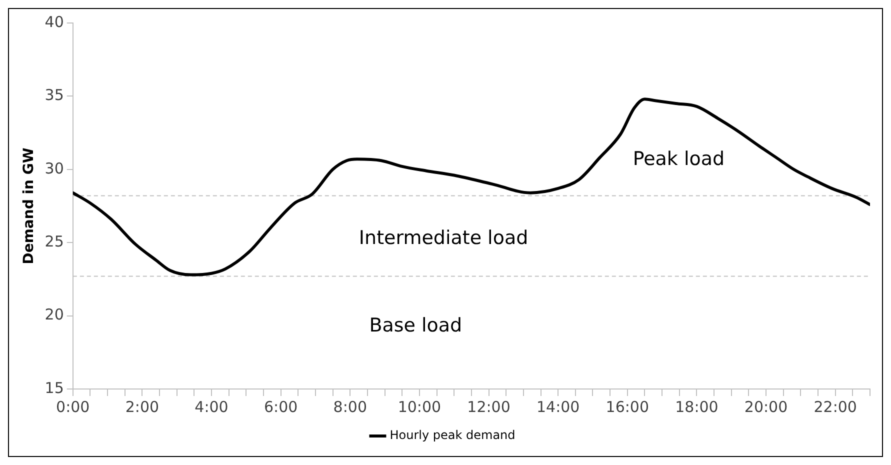  Describe the element at coordinates (211, 407) in the screenshot. I see `x-tick-label: 4:00` at that location.